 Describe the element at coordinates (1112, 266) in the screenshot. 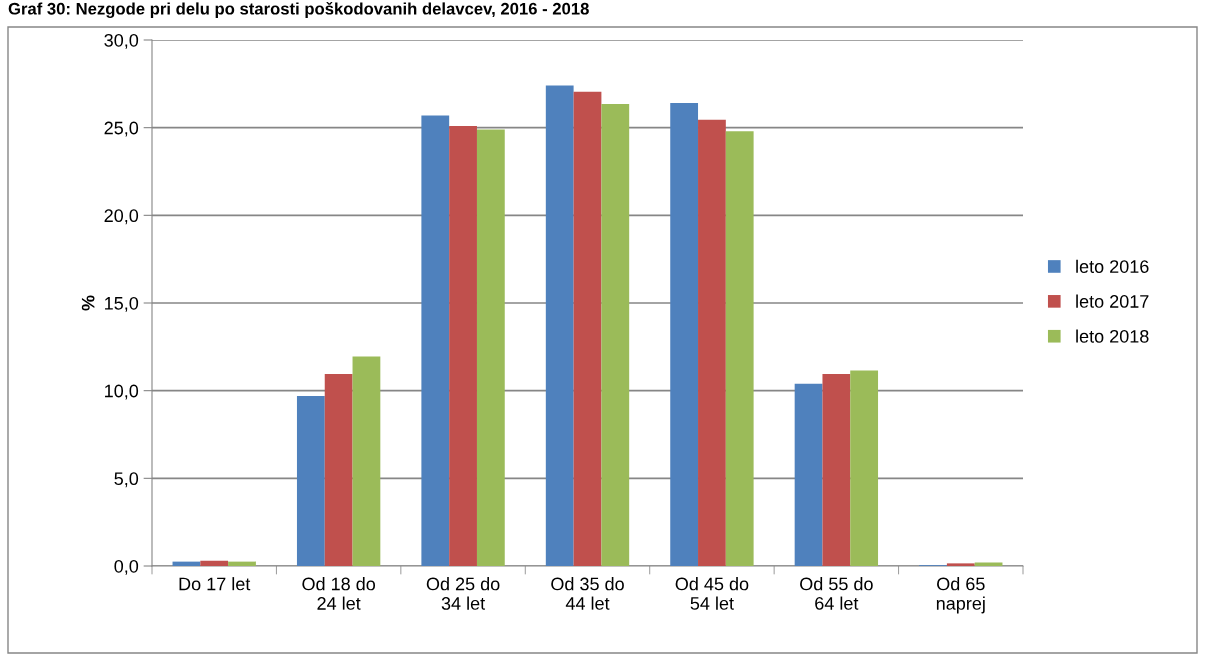

I see `legend-label: leto 2016` at that location.